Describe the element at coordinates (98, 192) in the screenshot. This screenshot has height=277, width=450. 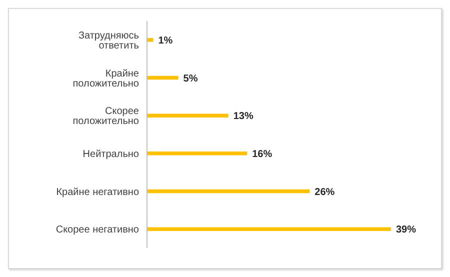
I see `y-tick-label: Крайне негативно` at that location.